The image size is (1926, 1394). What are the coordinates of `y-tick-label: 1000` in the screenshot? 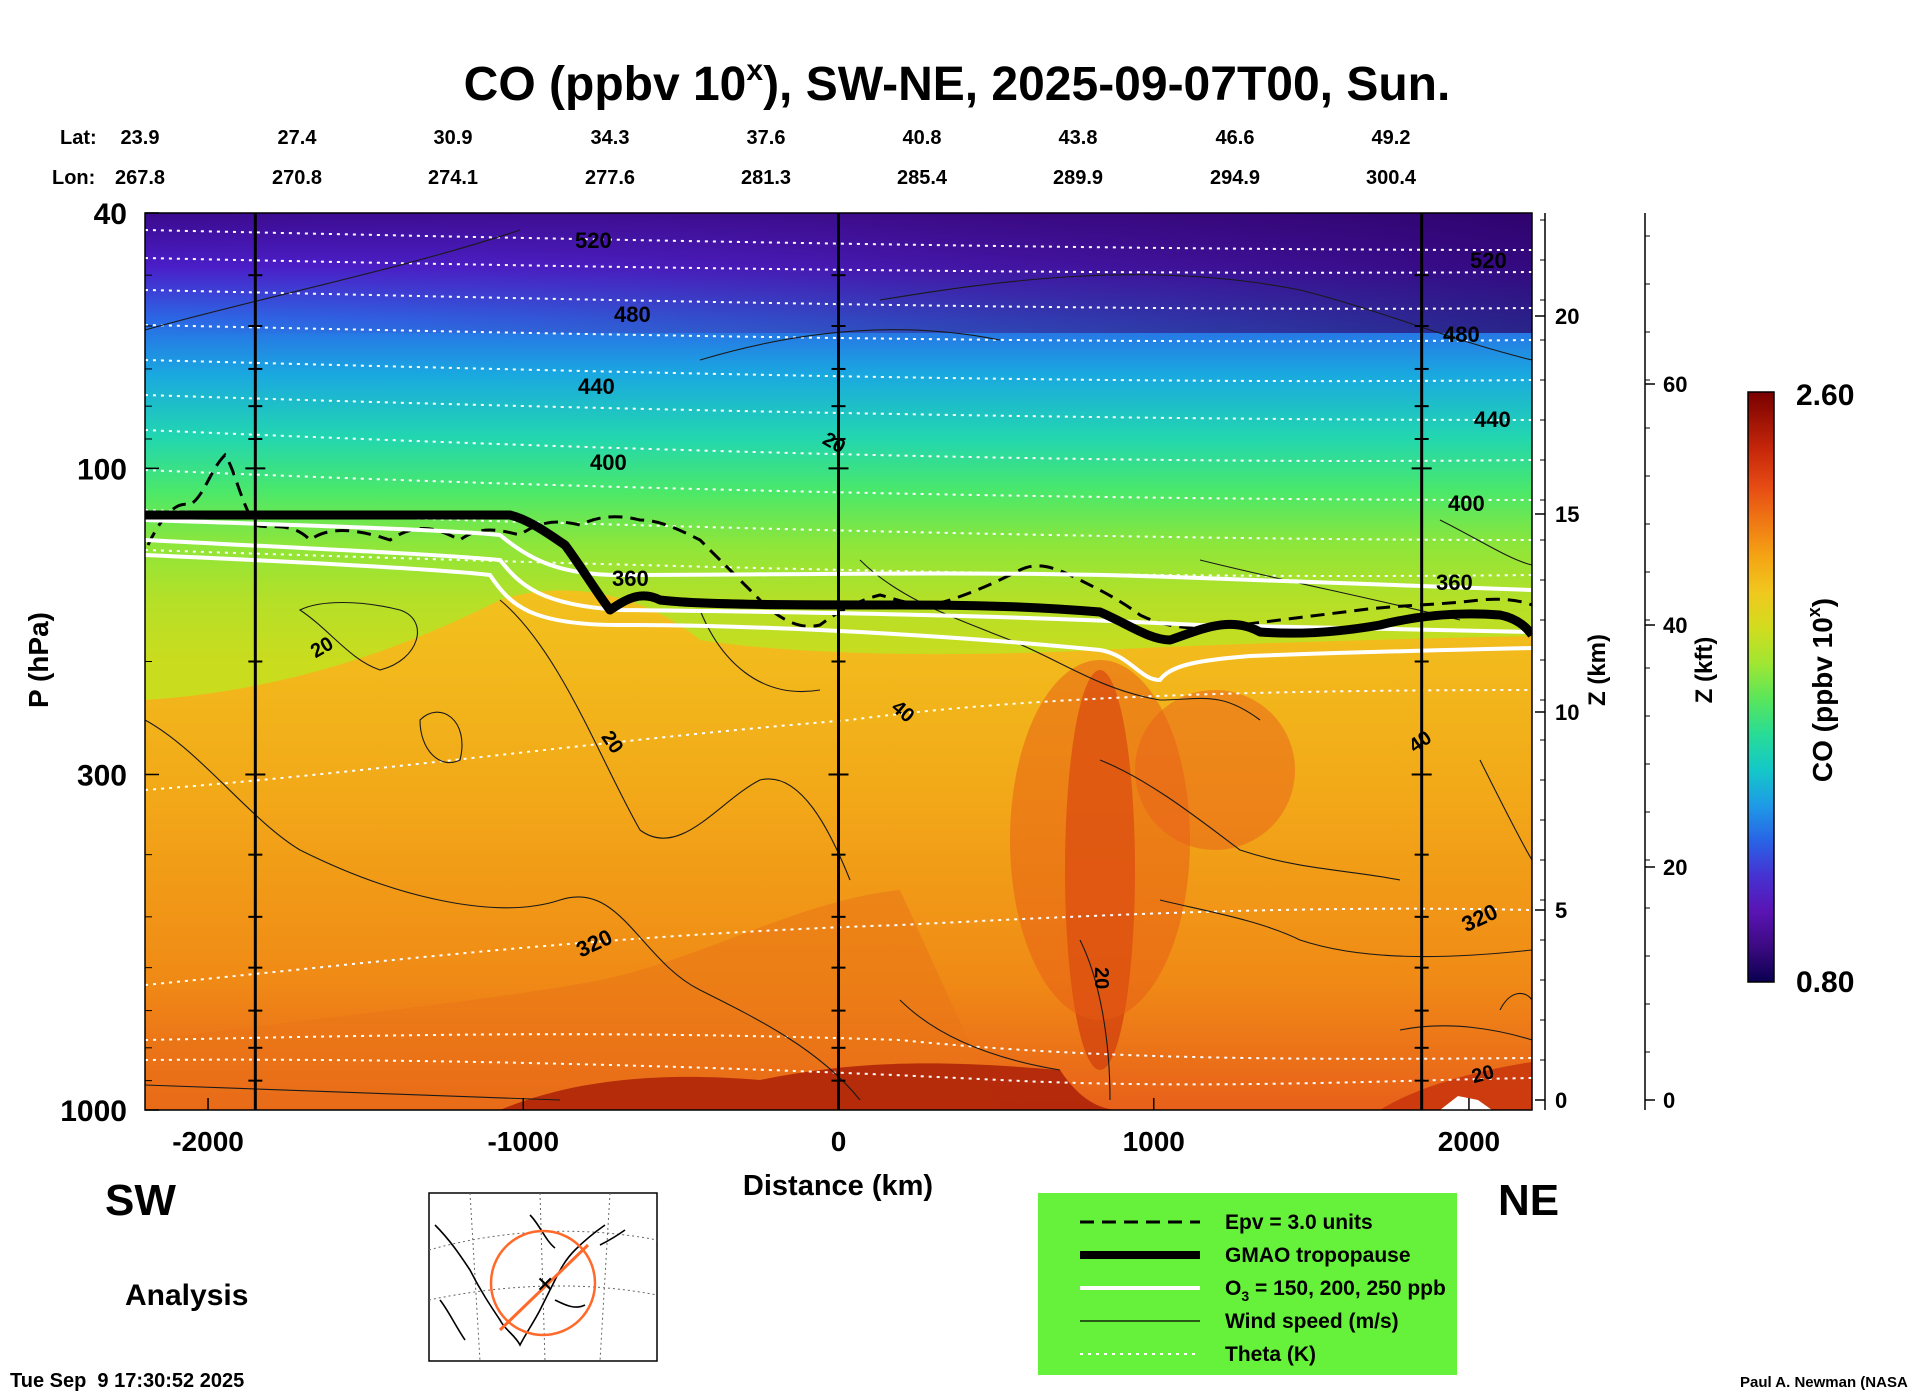 It's located at (93, 1111).